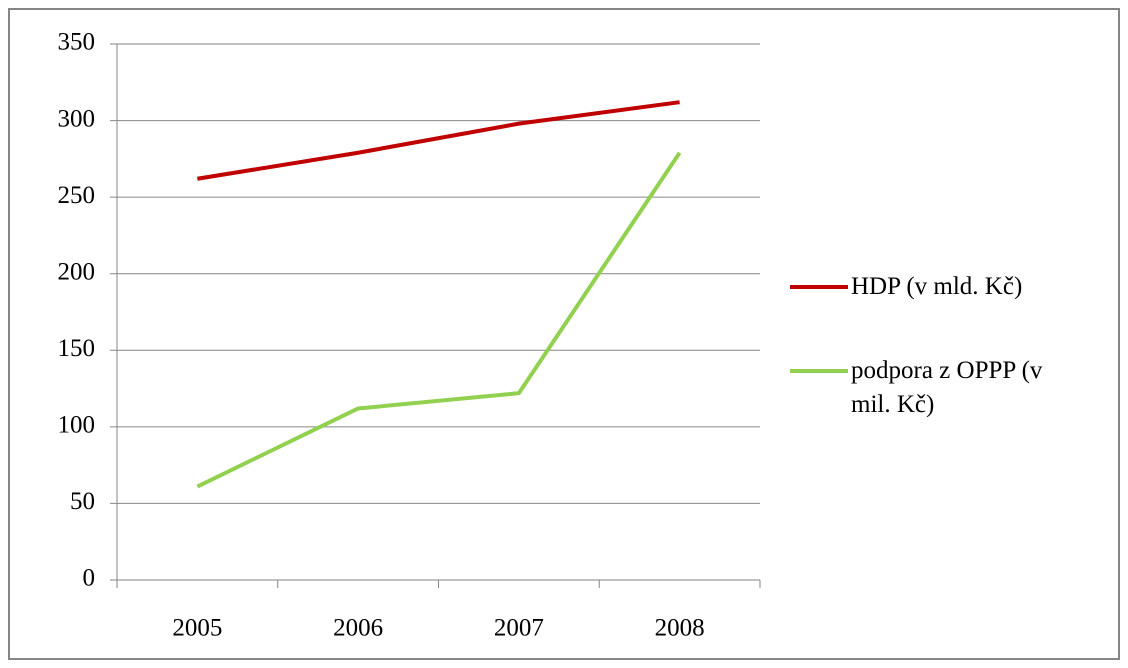  What do you see at coordinates (89, 578) in the screenshot?
I see `y-tick-label: 0` at bounding box center [89, 578].